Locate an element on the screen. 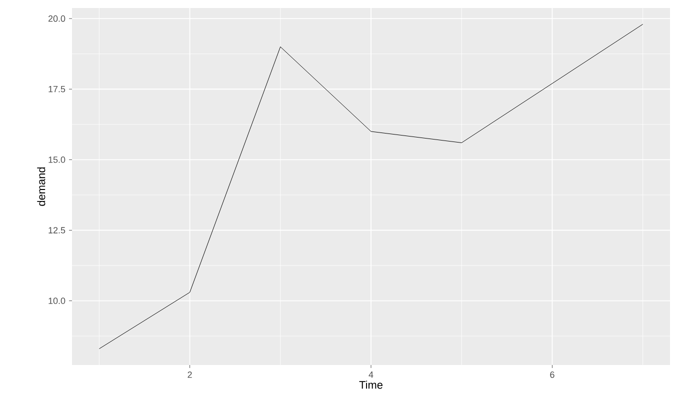 The width and height of the screenshot is (696, 408). y-tick-label: 20.0 is located at coordinates (57, 18).